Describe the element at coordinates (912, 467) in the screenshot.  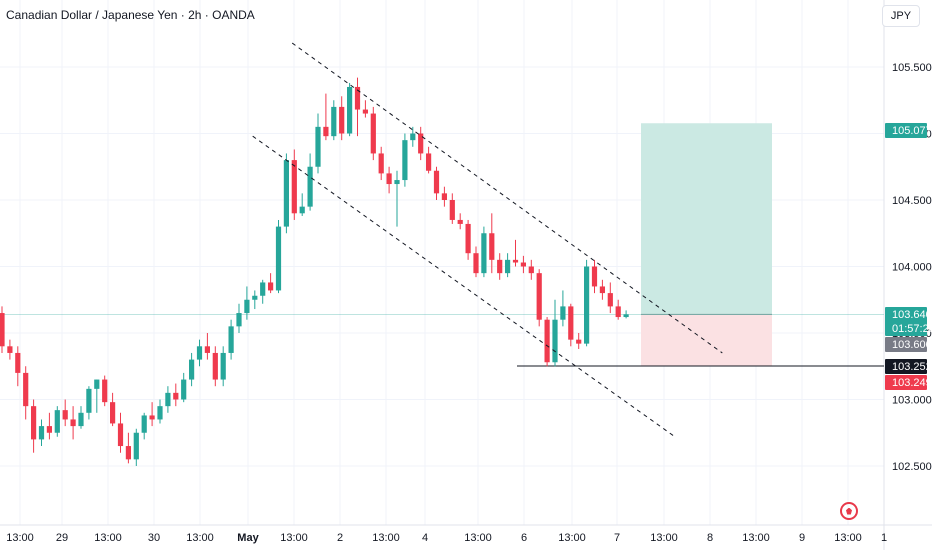
I see `y-tick-label: 102.500` at that location.